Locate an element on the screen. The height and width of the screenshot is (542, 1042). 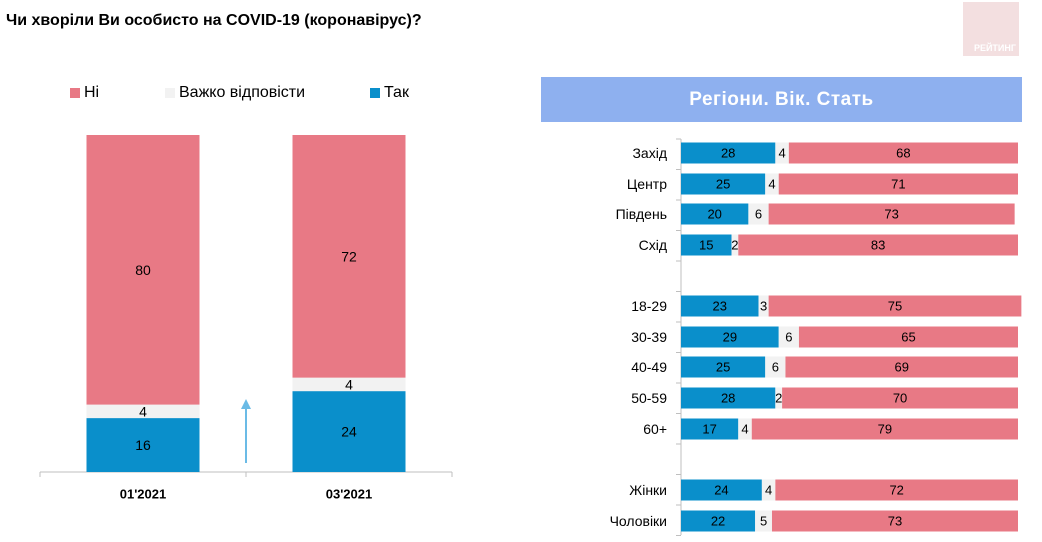
legend-item-yes: Так is located at coordinates (389, 93).